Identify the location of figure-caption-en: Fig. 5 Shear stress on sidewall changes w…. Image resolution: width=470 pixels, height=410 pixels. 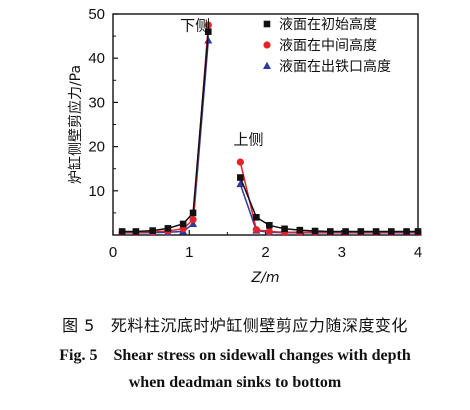
(235, 356).